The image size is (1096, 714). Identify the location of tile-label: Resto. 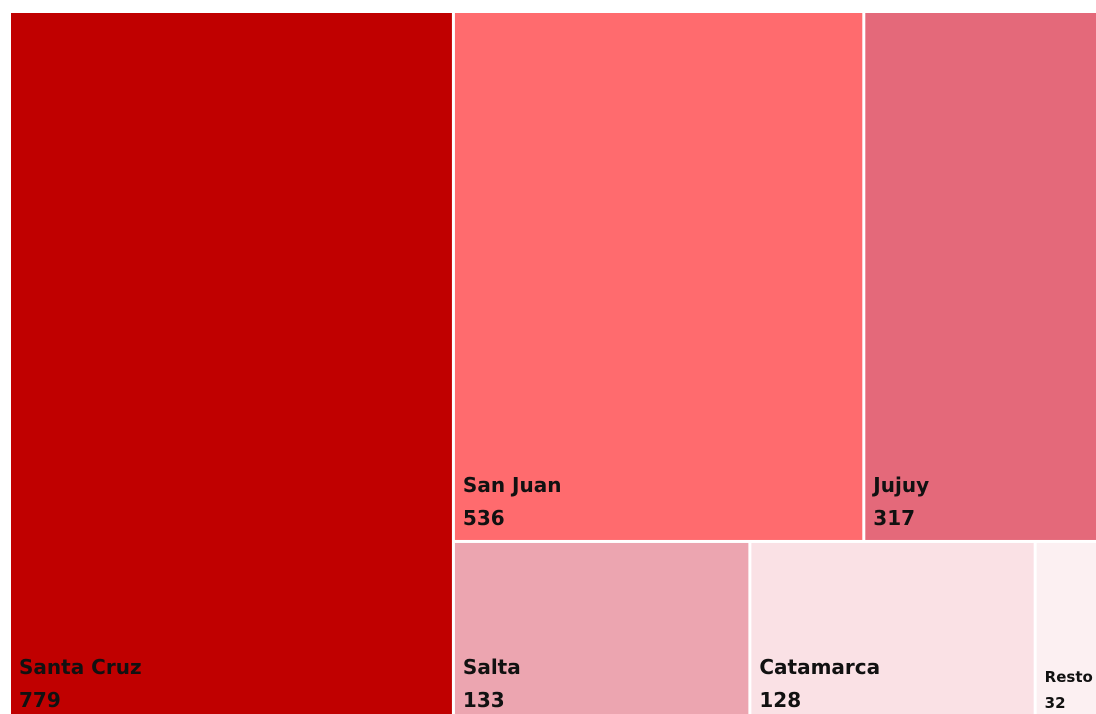
(1069, 677).